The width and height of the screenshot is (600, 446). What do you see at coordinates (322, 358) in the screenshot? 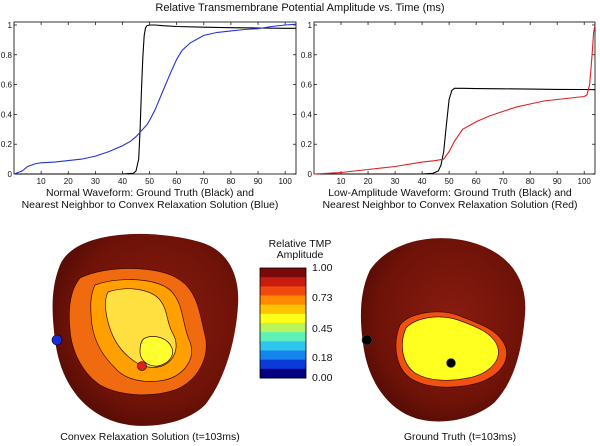
I see `colorbar-tick-label: 0.18` at bounding box center [322, 358].